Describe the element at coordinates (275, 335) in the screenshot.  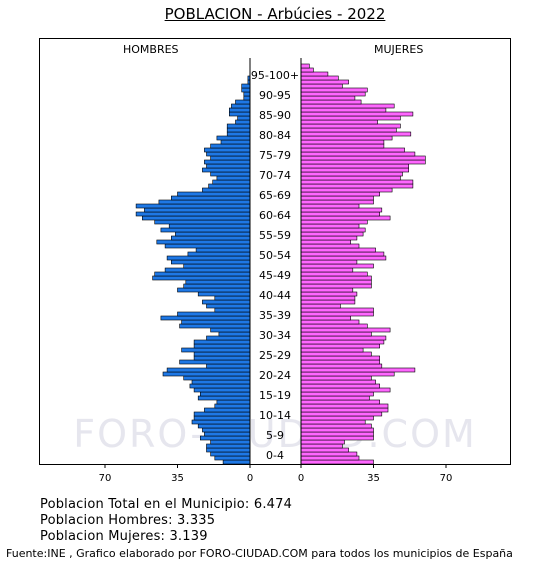
I see `age-label: 30-34` at that location.